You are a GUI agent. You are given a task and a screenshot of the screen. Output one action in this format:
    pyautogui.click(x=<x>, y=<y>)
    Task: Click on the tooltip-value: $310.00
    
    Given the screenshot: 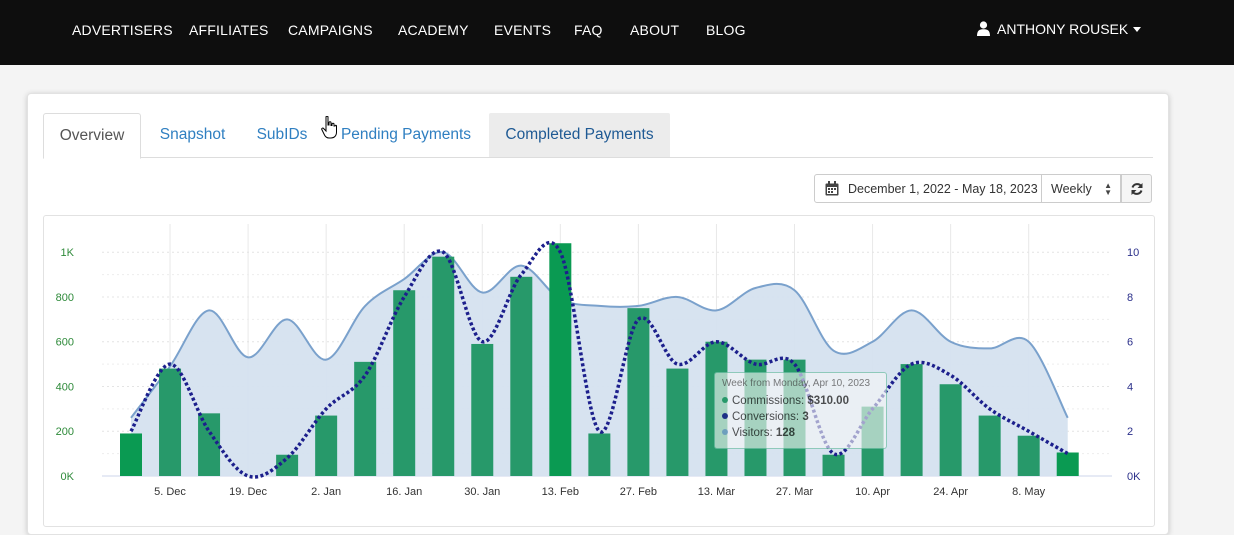 What is the action you would take?
    pyautogui.click(x=828, y=401)
    